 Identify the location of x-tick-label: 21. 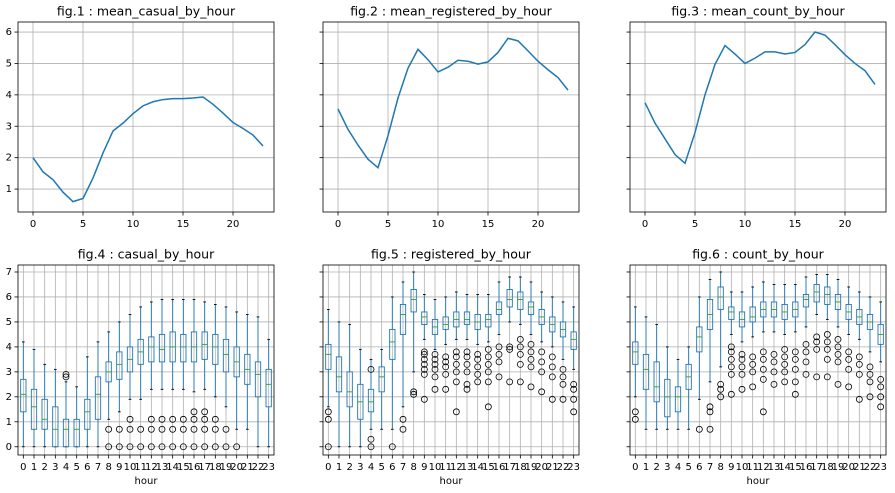
(552, 467).